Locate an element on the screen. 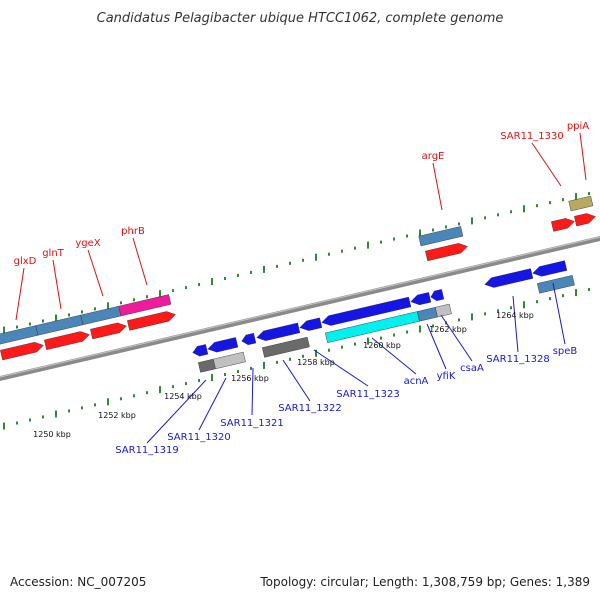 The image size is (600, 600). gene-label-SAR11_1323: SAR11_1323 is located at coordinates (368, 394).